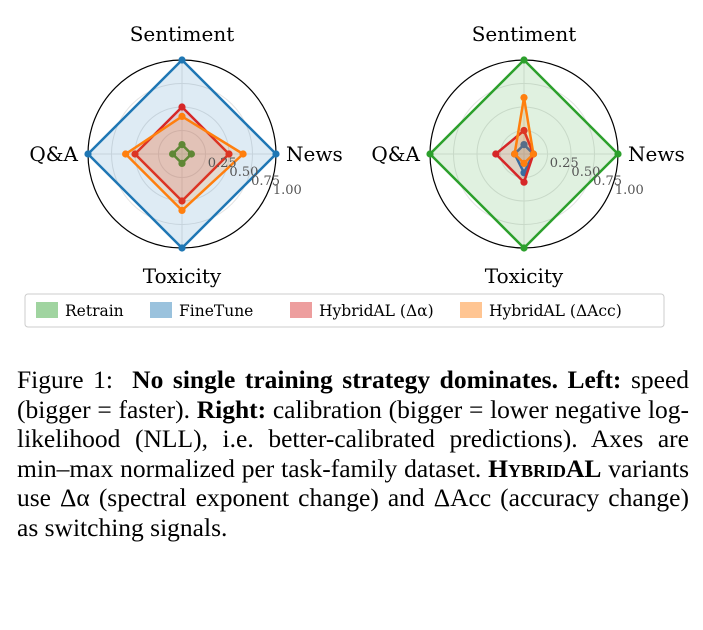  Describe the element at coordinates (231, 409) in the screenshot. I see `caption-right-label: Right:` at that location.